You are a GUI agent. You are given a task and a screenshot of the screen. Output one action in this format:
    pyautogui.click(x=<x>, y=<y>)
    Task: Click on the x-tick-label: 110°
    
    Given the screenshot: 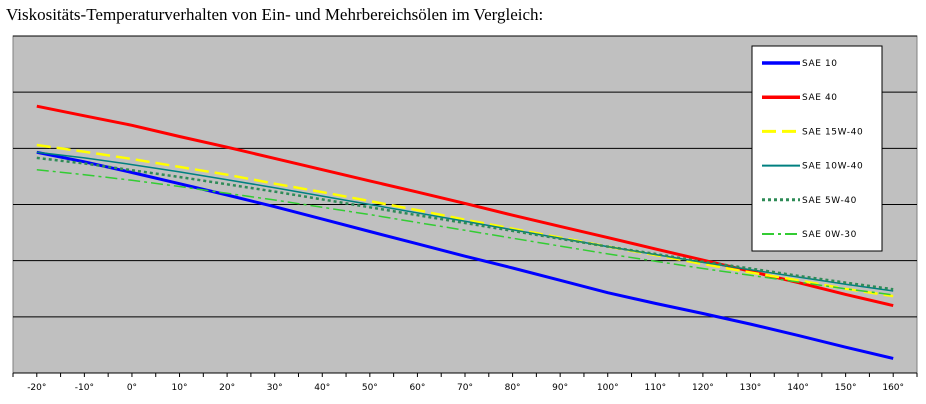 What is the action you would take?
    pyautogui.click(x=655, y=388)
    